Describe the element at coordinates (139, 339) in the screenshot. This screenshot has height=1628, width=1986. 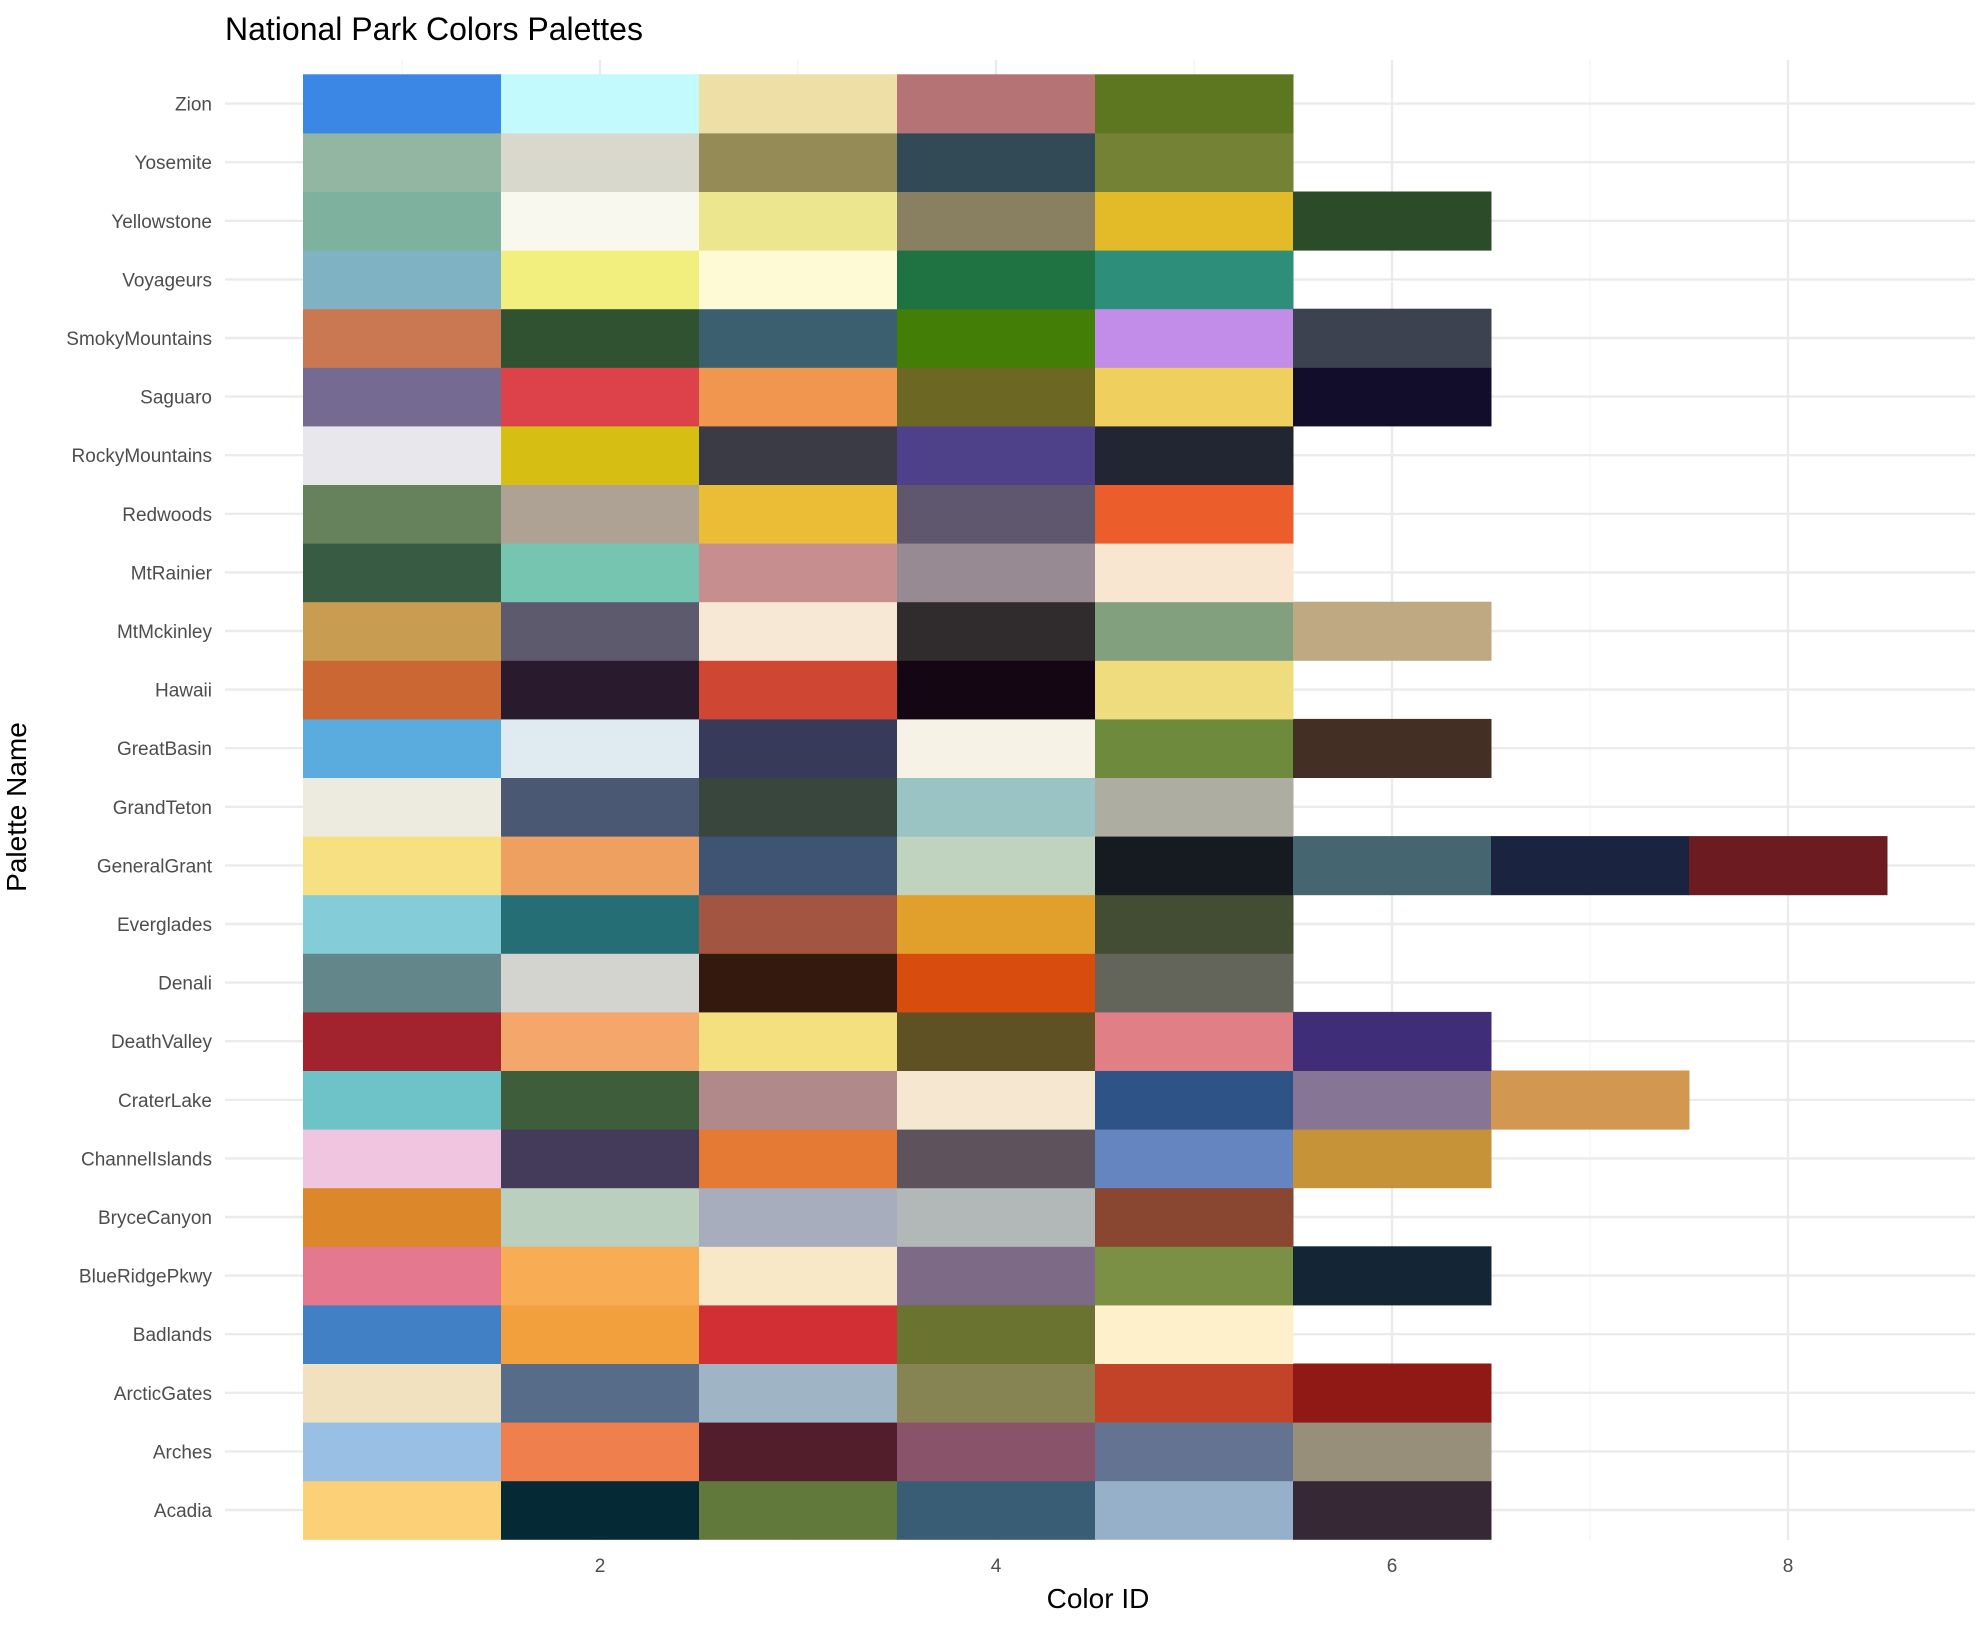
I see `y-tick-label: SmokyMountains` at that location.